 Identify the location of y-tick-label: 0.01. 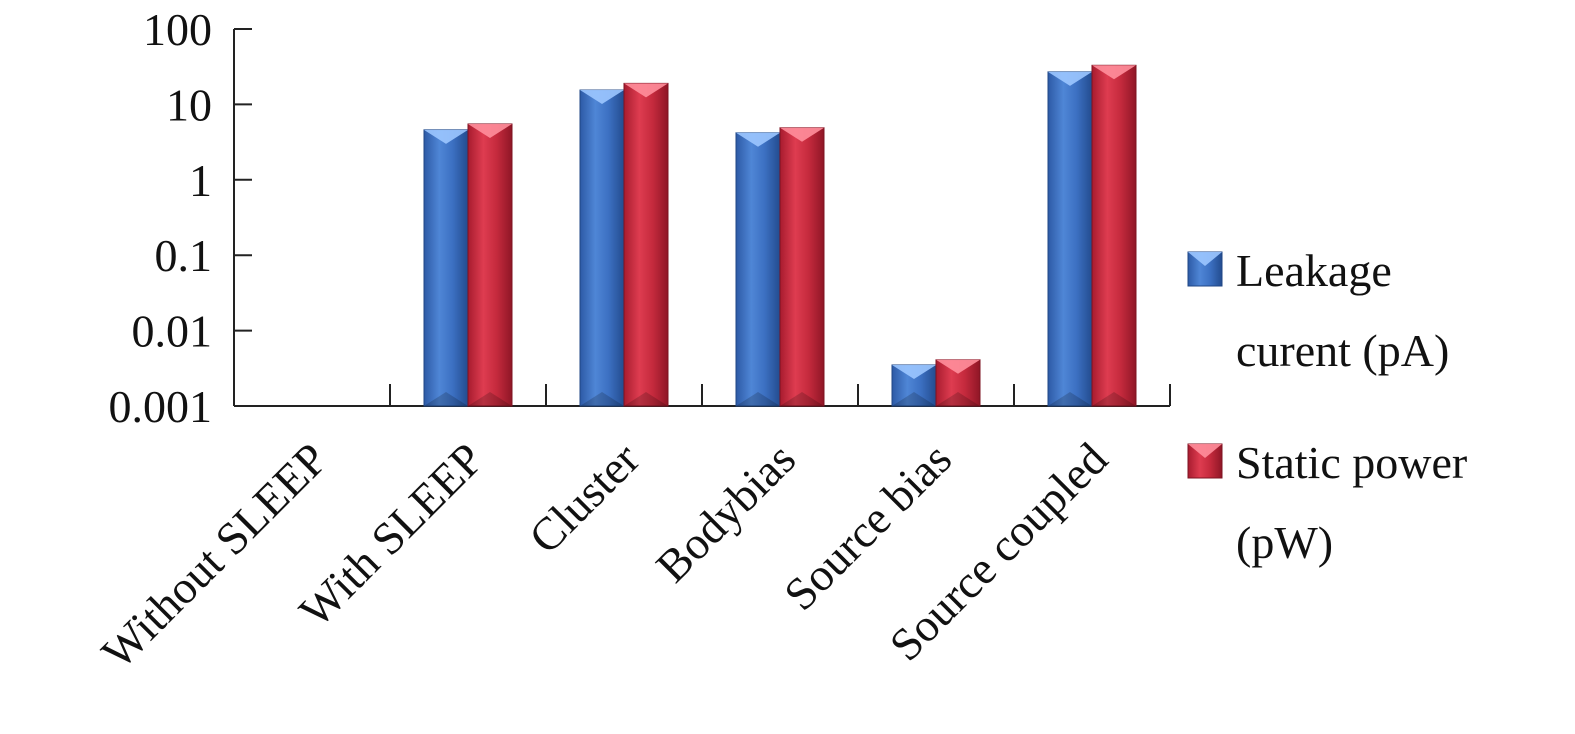
(172, 331).